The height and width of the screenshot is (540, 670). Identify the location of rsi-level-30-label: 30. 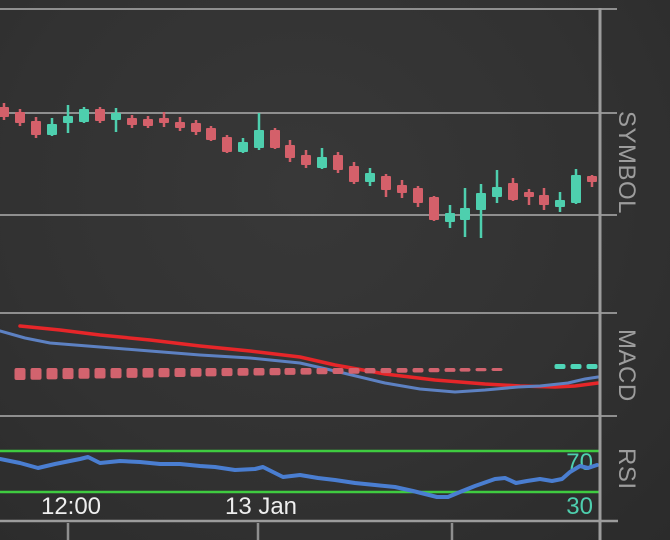
(579, 506).